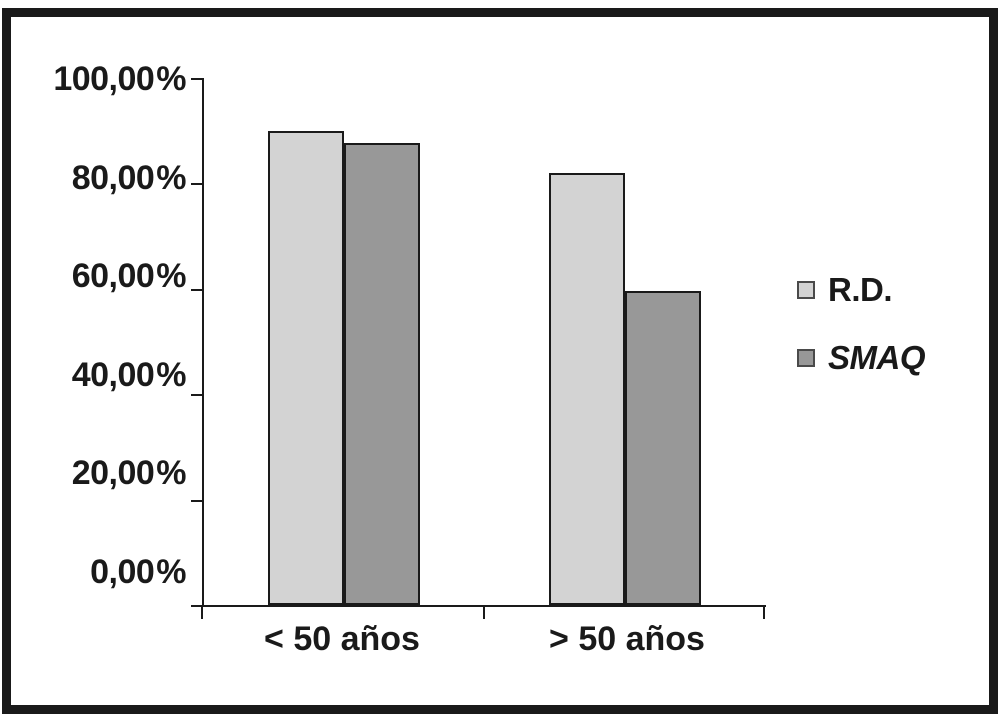 This screenshot has width=1000, height=720. Describe the element at coordinates (129, 375) in the screenshot. I see `y-tick-label: 40,00 %` at that location.